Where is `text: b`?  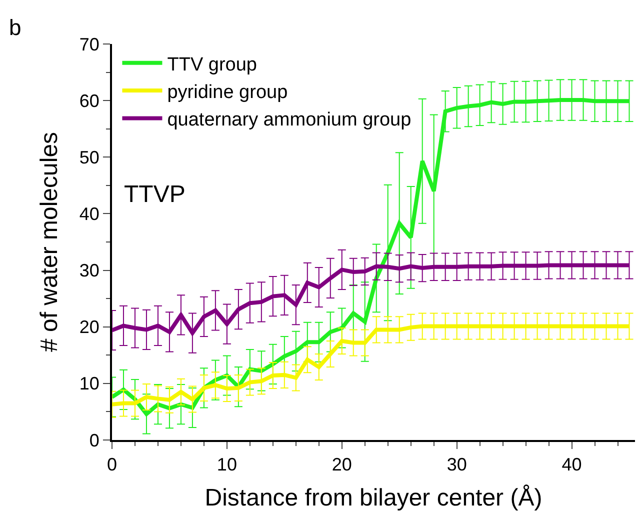
text: b is located at coordinates (15, 27).